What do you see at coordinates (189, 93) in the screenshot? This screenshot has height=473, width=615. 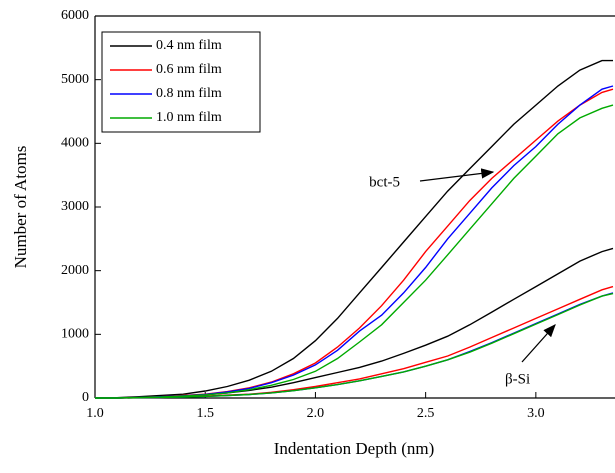 I see `legend-label: 0.8 nm film` at bounding box center [189, 93].